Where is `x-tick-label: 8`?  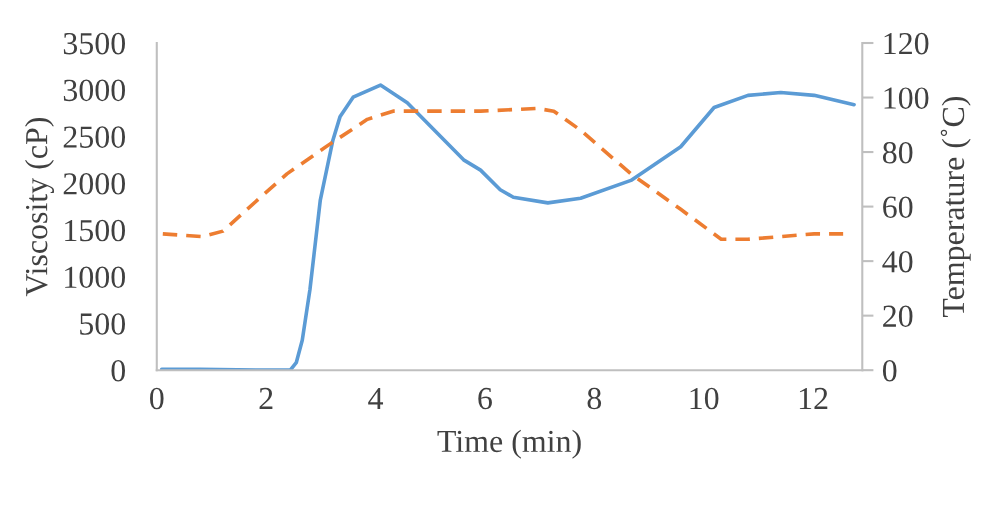 x-tick-label: 8 is located at coordinates (594, 398).